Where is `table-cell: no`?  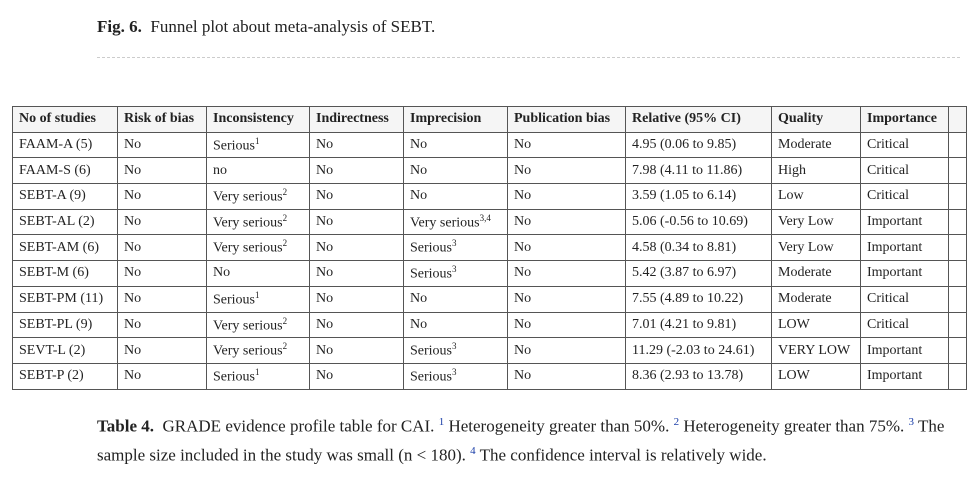
table-cell: no is located at coordinates (258, 171).